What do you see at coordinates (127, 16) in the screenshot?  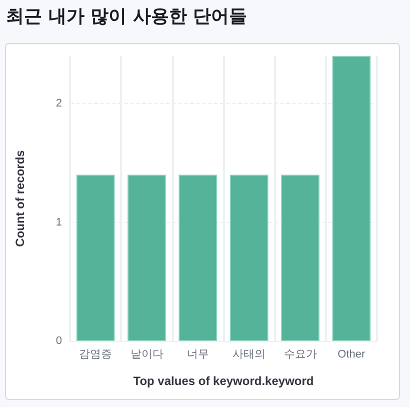 I see `chart-title: 최근 내가 많이 사용한 단어들` at bounding box center [127, 16].